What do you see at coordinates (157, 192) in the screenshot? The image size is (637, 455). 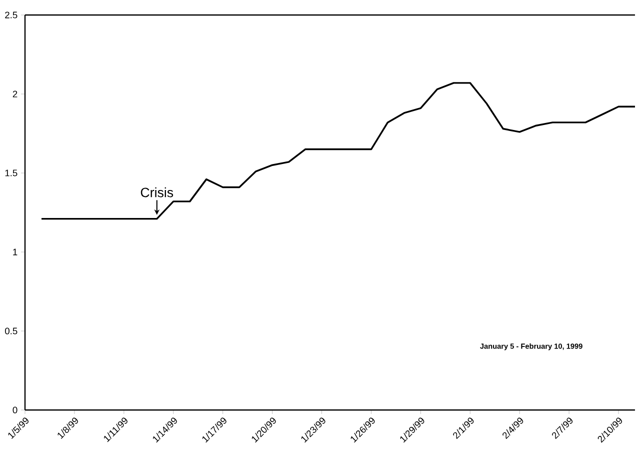 I see `annotation: Crisis` at bounding box center [157, 192].